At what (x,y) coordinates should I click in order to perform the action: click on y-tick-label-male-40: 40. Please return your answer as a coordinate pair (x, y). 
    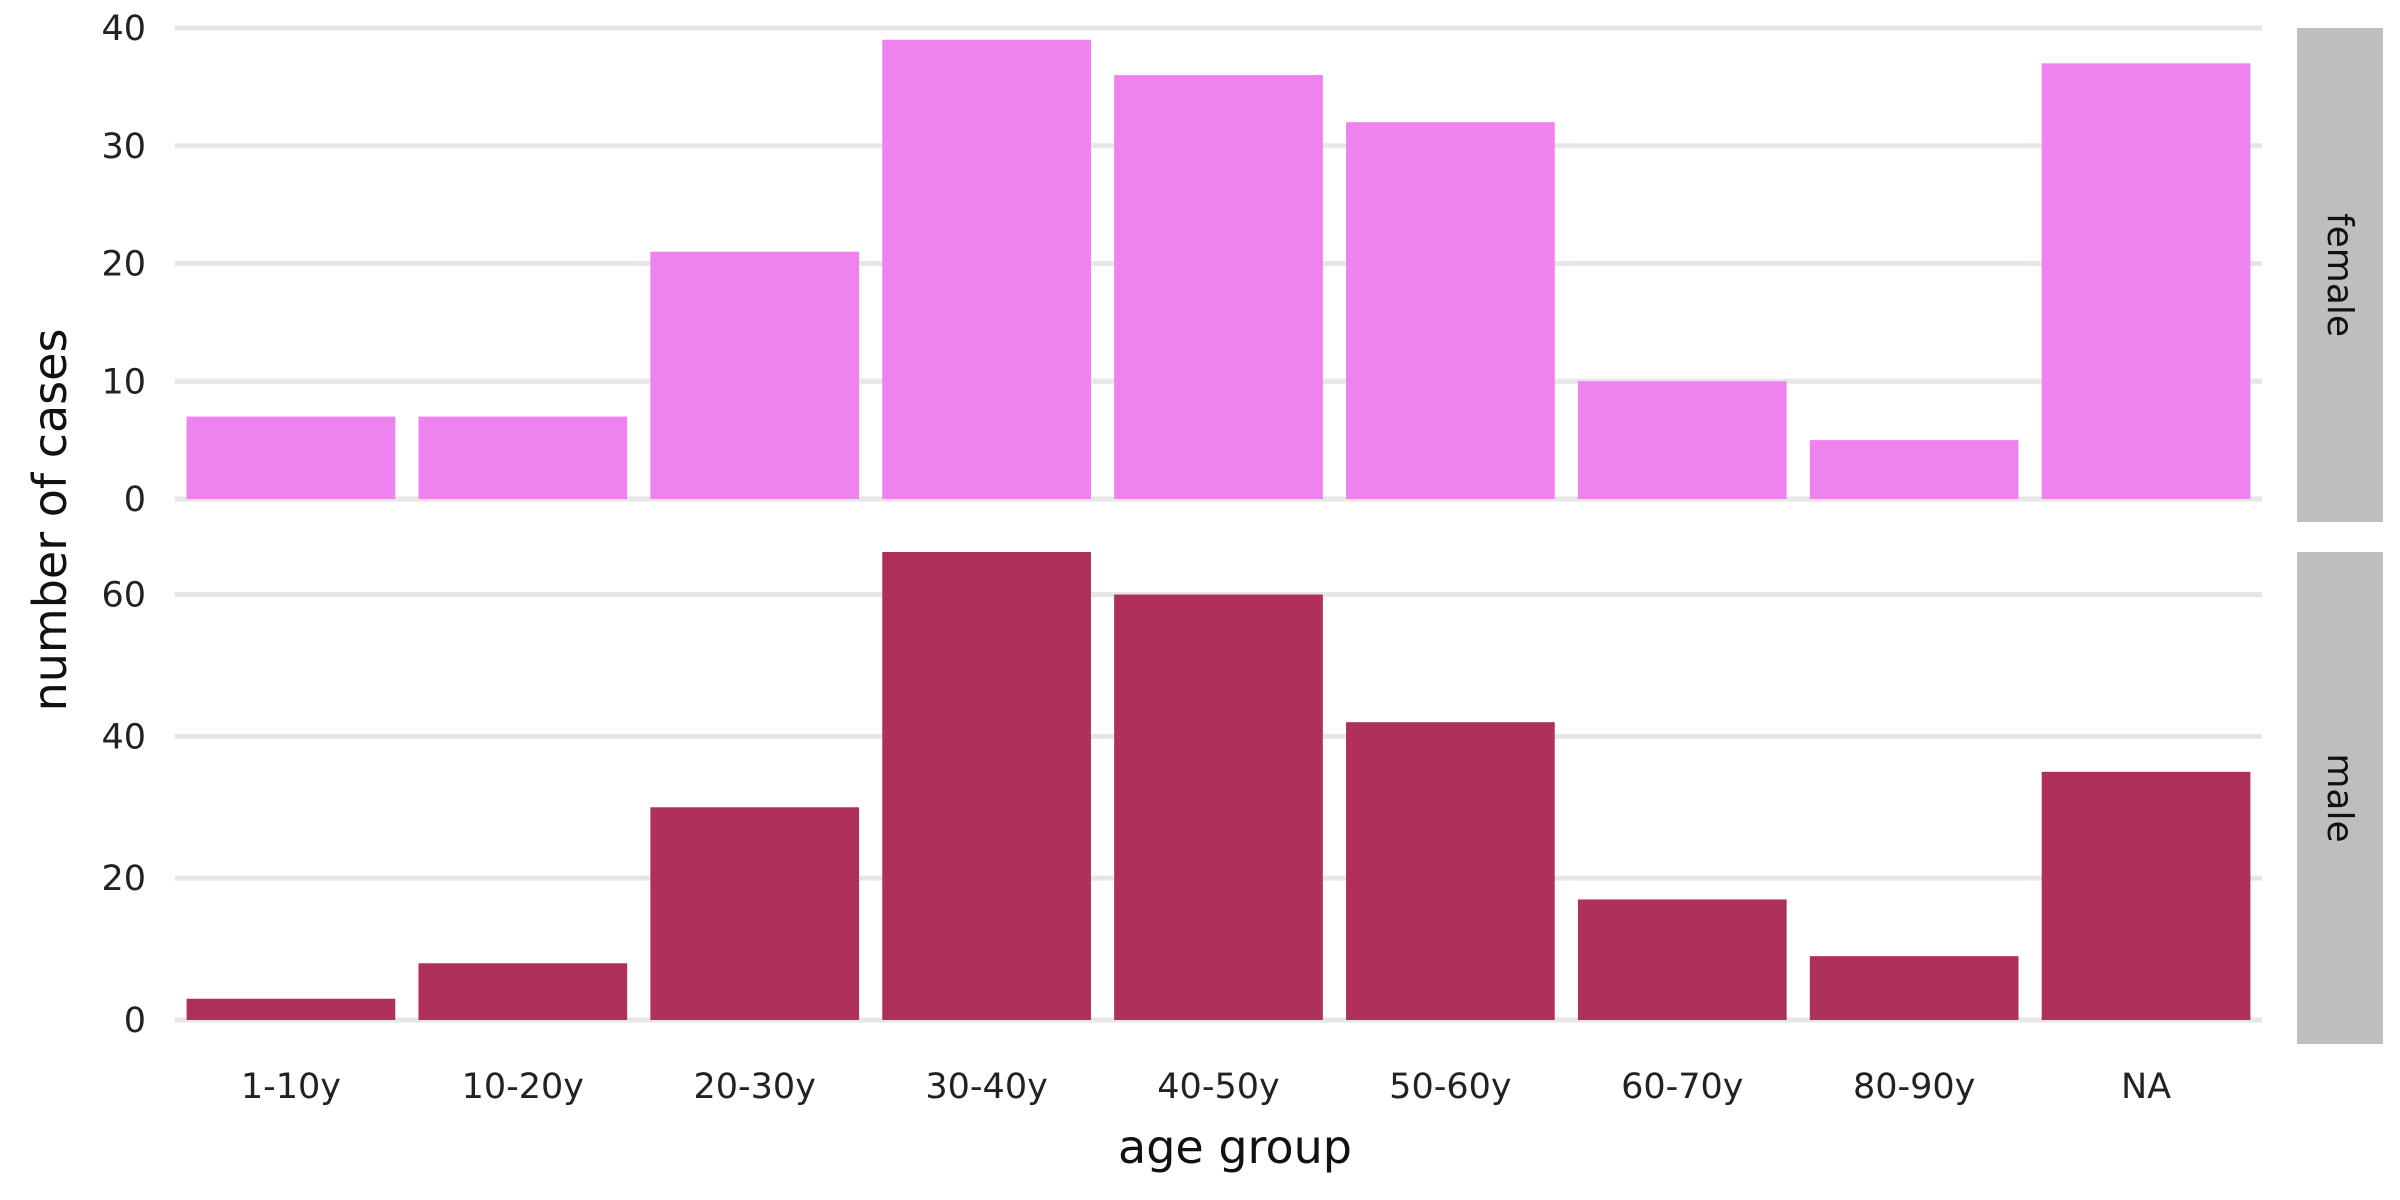
    Looking at the image, I should click on (123, 737).